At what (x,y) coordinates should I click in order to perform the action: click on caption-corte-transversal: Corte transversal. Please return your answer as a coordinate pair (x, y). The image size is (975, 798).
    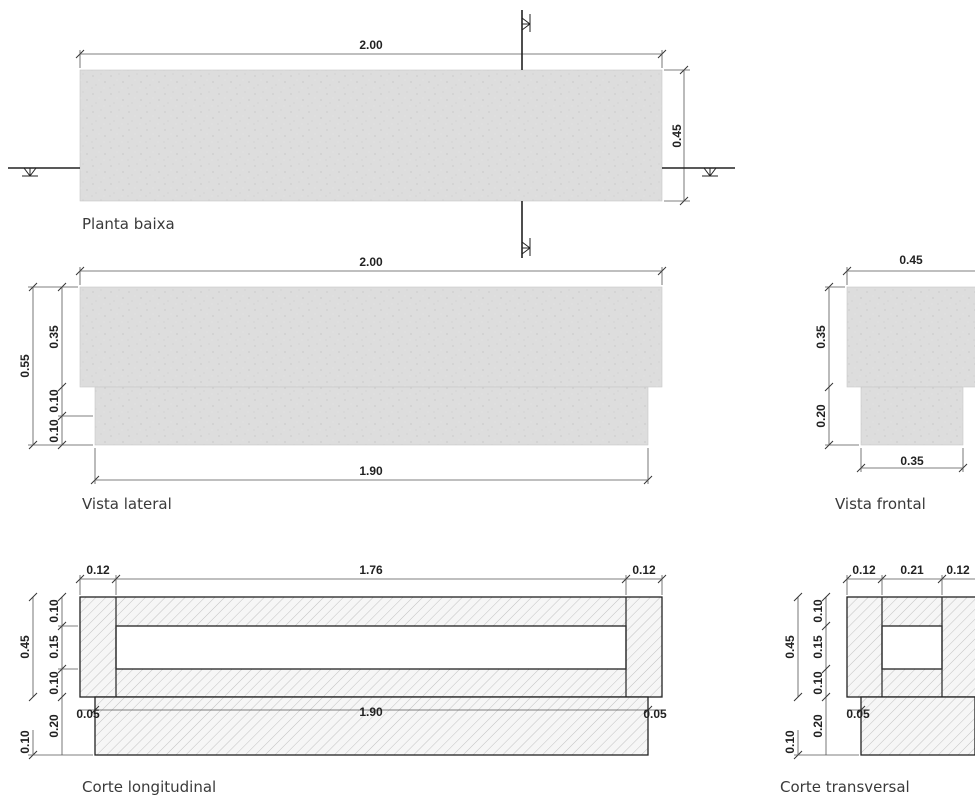
    Looking at the image, I should click on (845, 787).